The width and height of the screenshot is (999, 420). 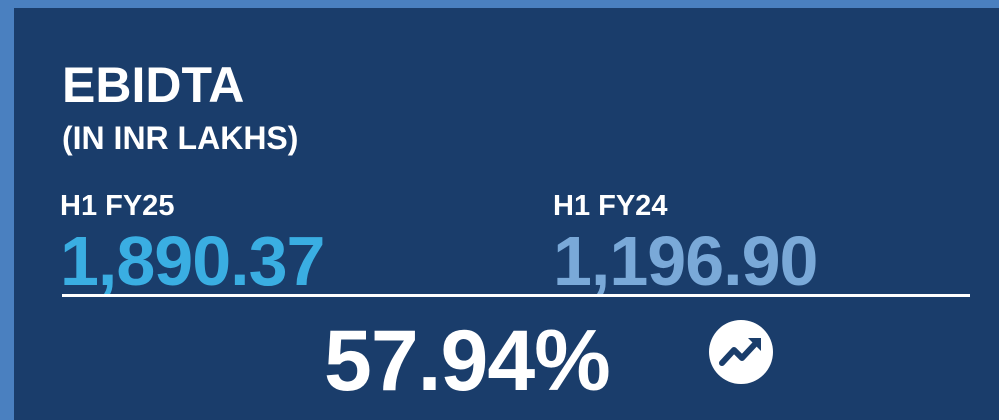 I want to click on divider, so click(x=516, y=295).